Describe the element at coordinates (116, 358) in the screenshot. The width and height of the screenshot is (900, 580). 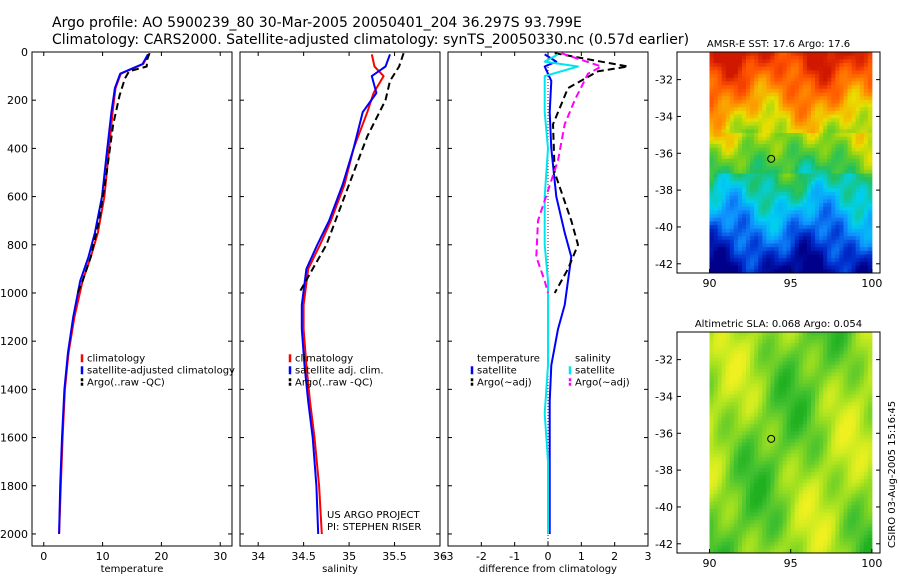
I see `legend-label: climatology` at that location.